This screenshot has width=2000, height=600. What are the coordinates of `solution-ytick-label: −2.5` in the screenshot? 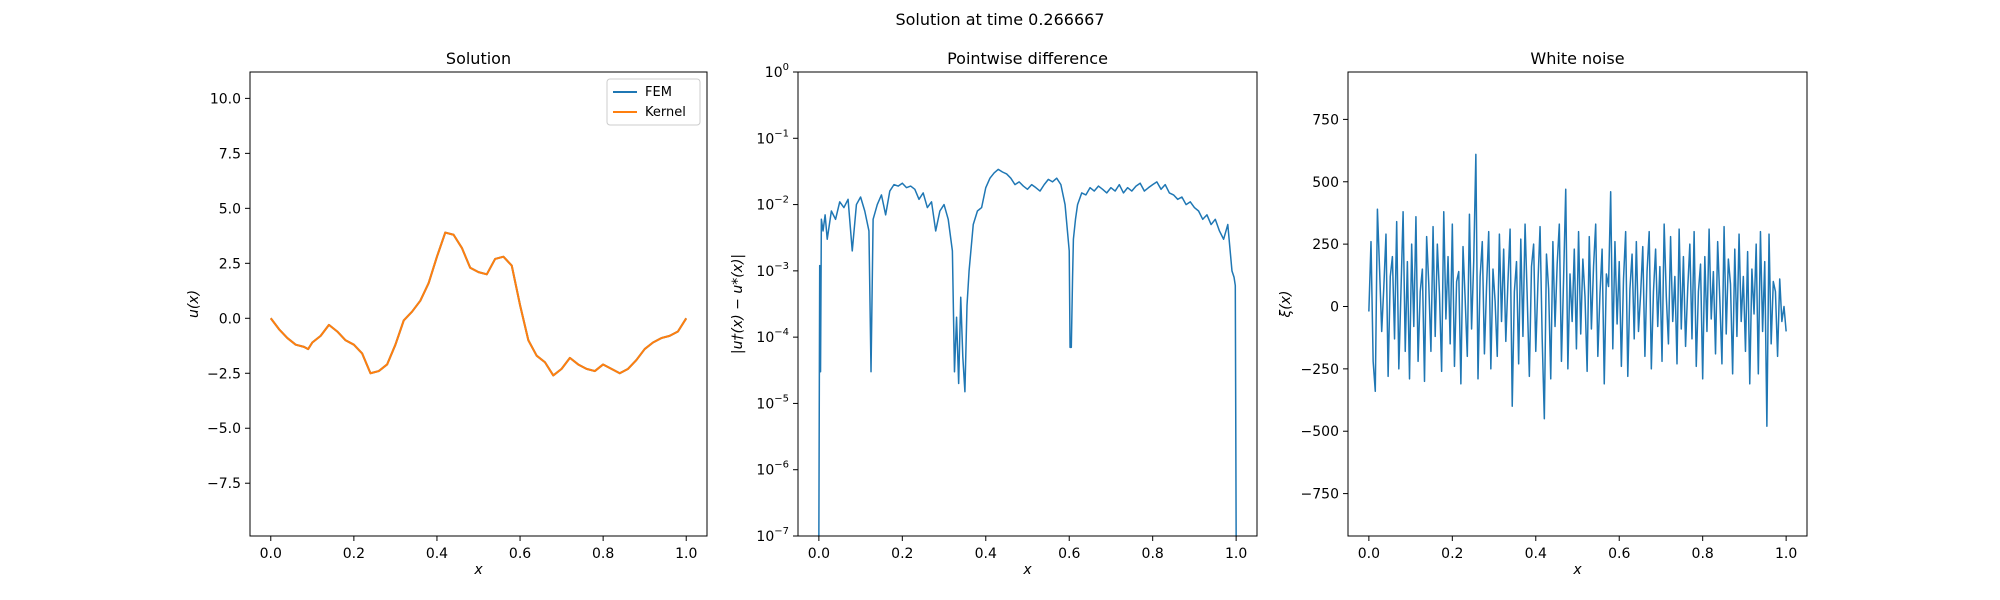 It's located at (224, 374).